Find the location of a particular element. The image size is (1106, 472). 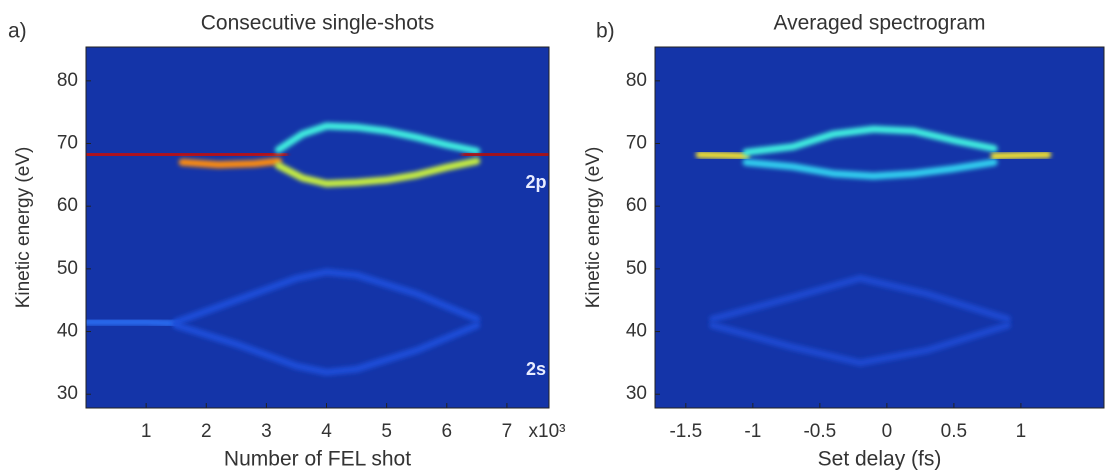

panel-label: b) is located at coordinates (605, 31).